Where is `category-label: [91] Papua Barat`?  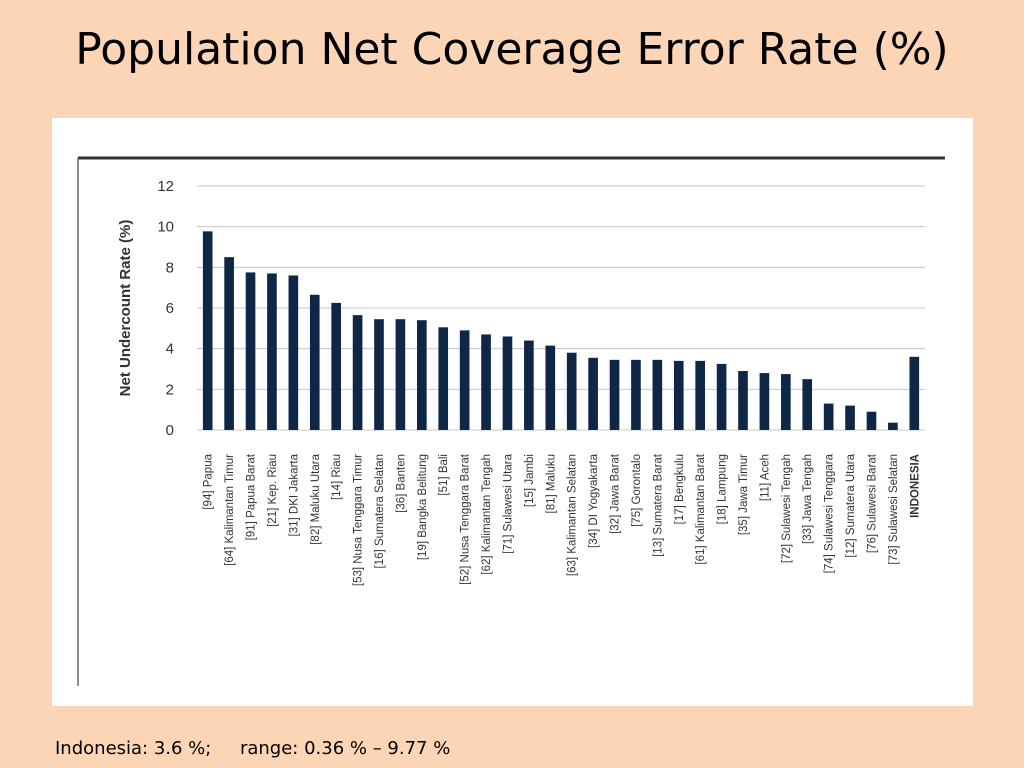 category-label: [91] Papua Barat is located at coordinates (252, 496).